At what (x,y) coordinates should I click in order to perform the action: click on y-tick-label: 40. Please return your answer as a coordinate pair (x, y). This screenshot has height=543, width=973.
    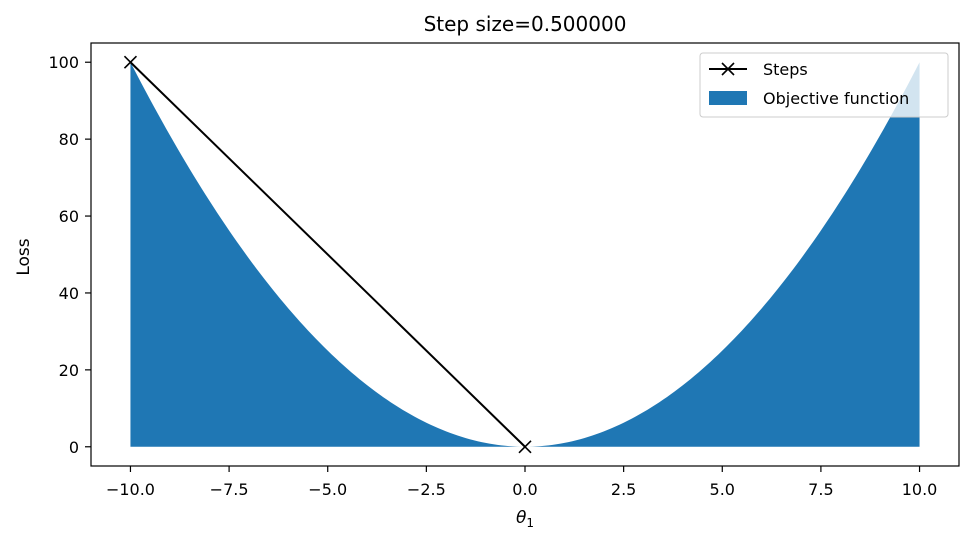
    Looking at the image, I should click on (69, 293).